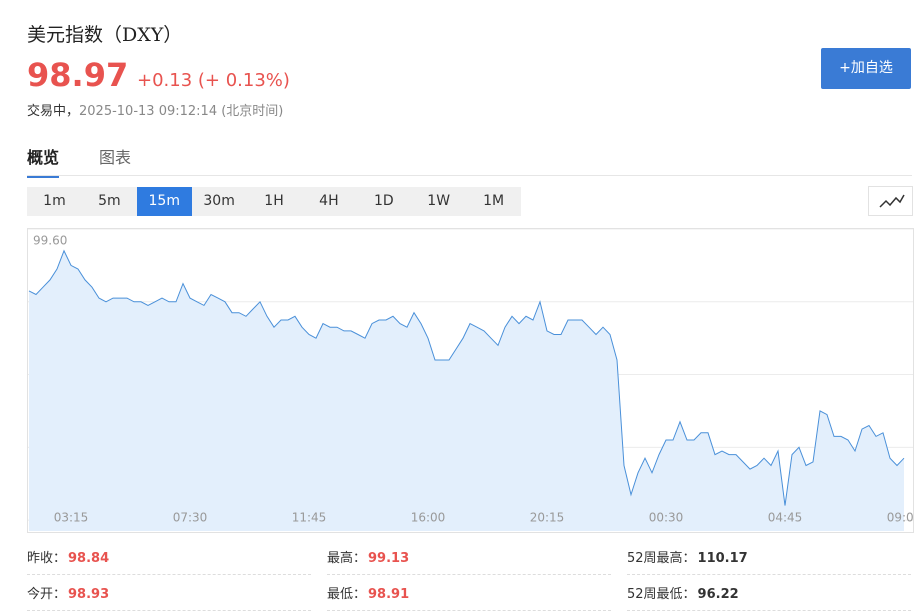 This screenshot has height=614, width=915. What do you see at coordinates (389, 558) in the screenshot?
I see `stat-value: 99.13` at bounding box center [389, 558].